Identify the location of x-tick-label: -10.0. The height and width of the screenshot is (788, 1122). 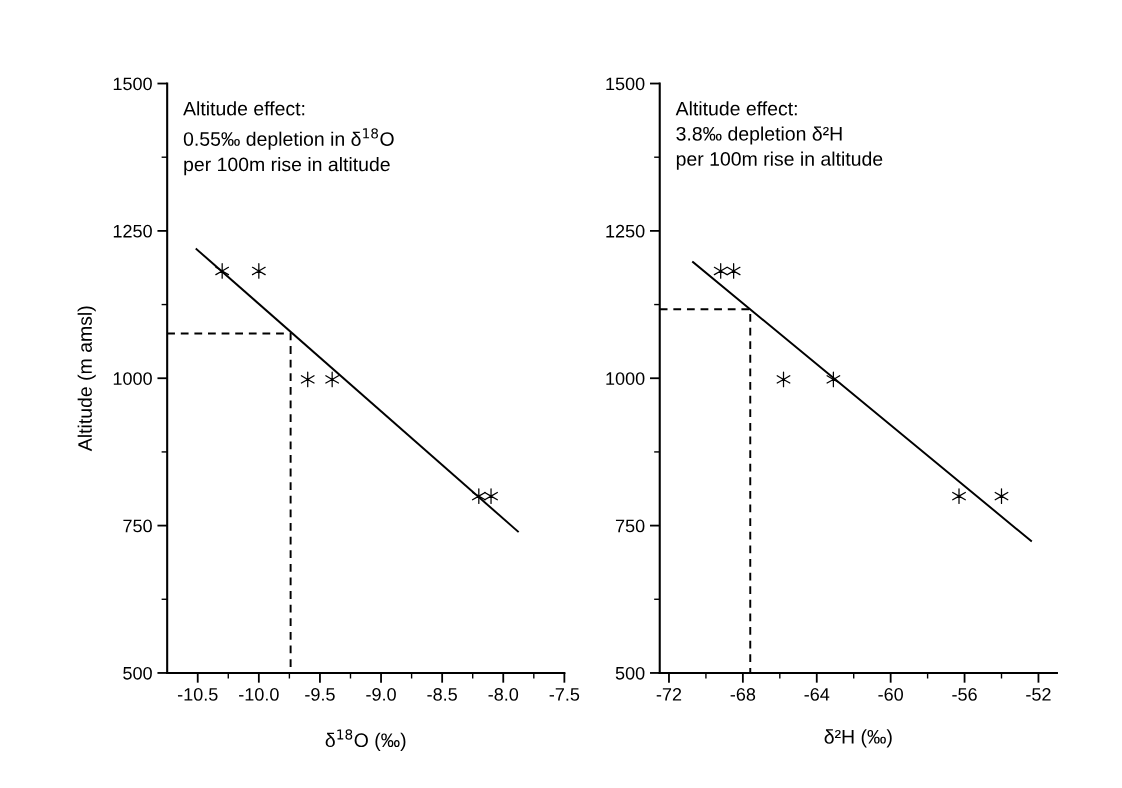
(259, 694).